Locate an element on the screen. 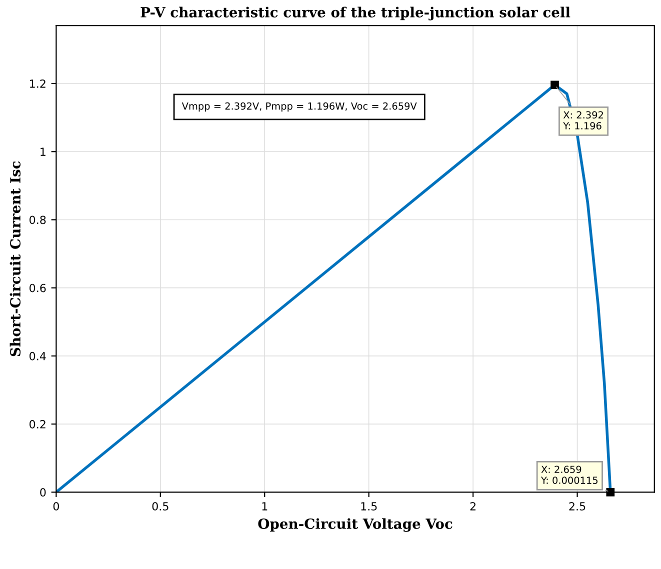  x-tick-label: 2.5 is located at coordinates (577, 506).